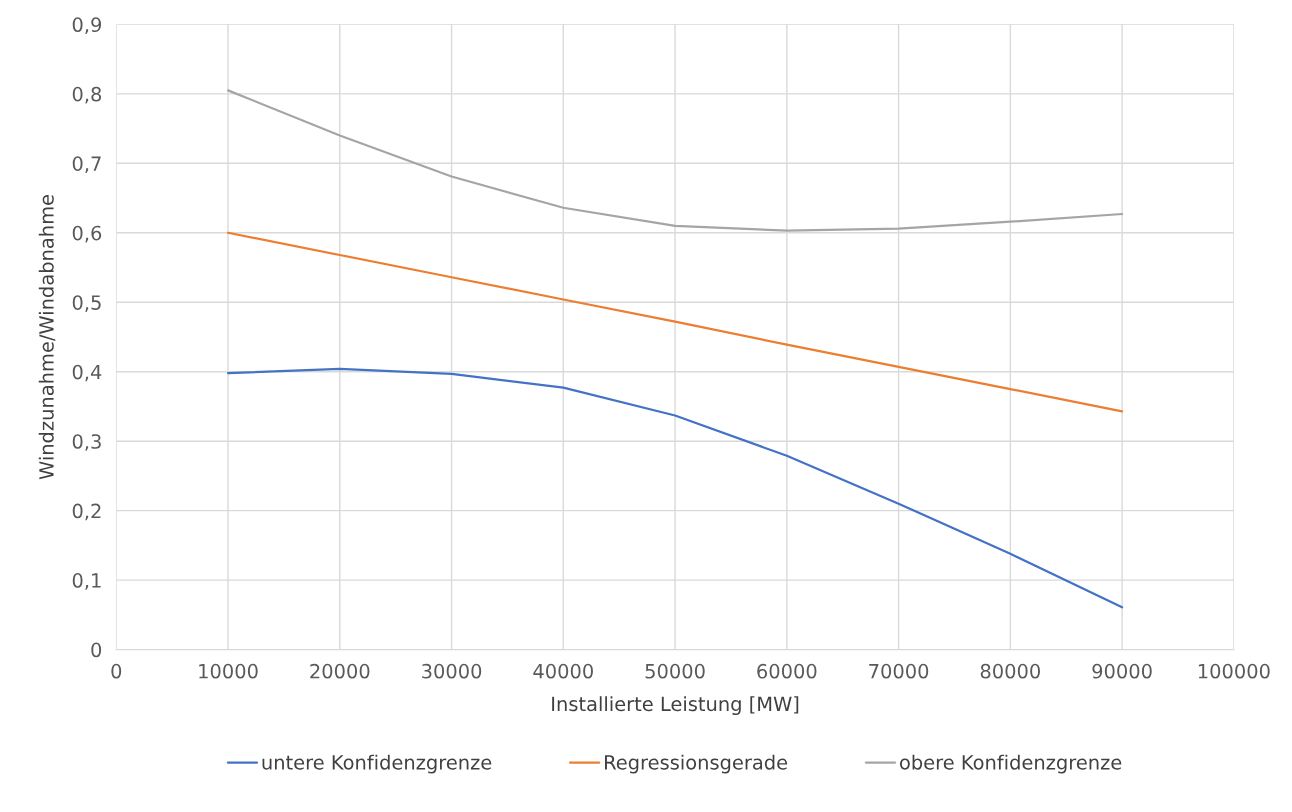 Image resolution: width=1292 pixels, height=812 pixels. Describe the element at coordinates (86, 581) in the screenshot. I see `y-tick-label: 0,1` at that location.